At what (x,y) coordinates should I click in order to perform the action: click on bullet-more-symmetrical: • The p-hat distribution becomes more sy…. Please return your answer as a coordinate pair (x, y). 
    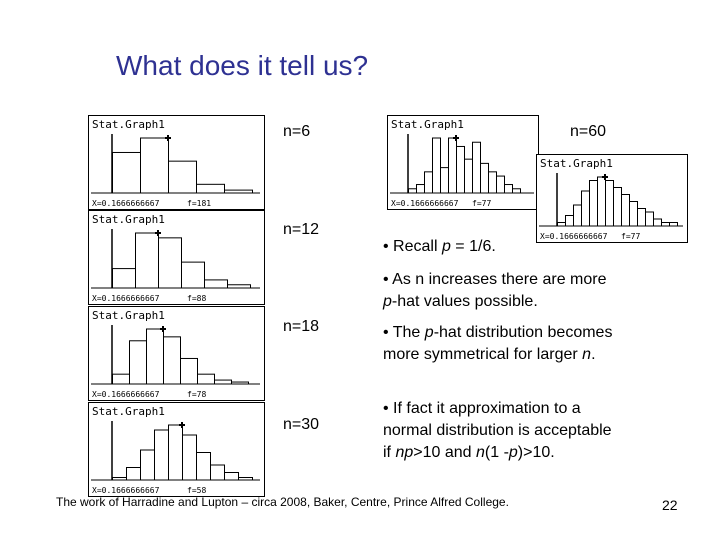
    Looking at the image, I should click on (498, 343).